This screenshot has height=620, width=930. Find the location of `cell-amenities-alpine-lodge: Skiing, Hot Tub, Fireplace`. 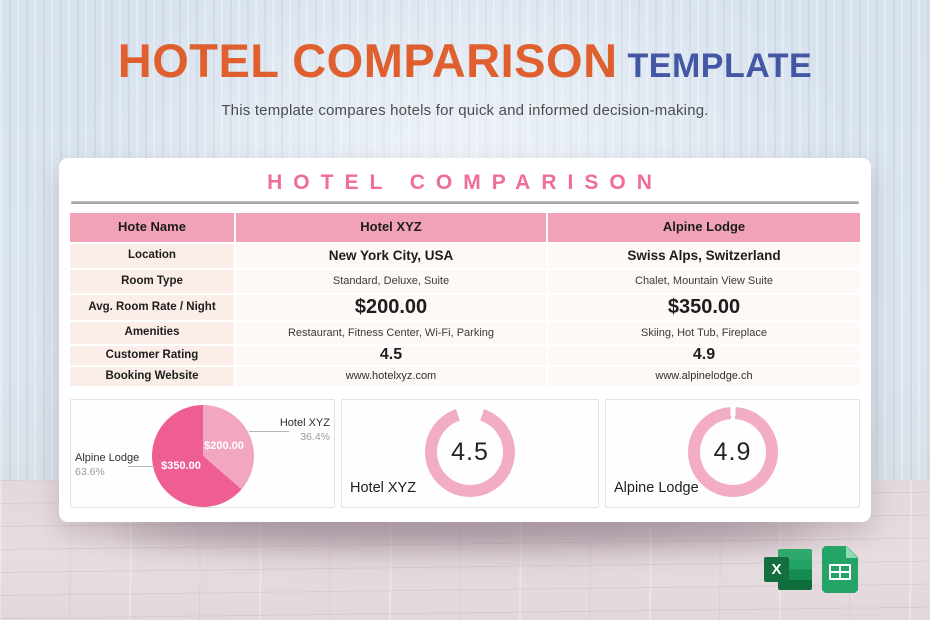

cell-amenities-alpine-lodge: Skiing, Hot Tub, Fireplace is located at coordinates (704, 334).